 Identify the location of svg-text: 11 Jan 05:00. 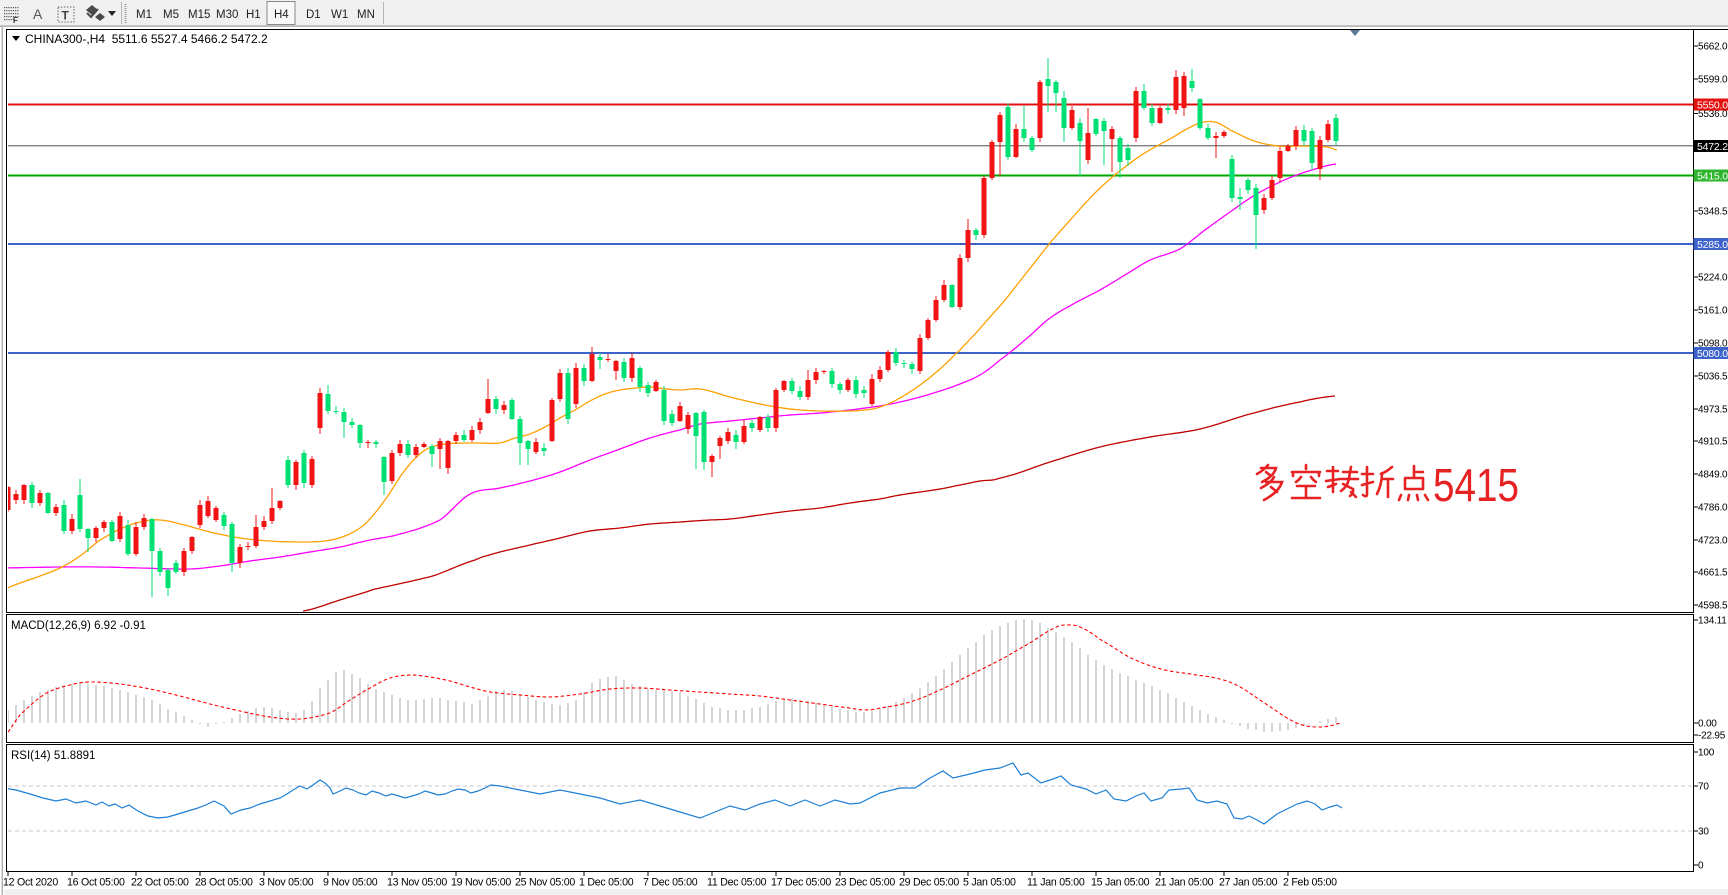
(1056, 883).